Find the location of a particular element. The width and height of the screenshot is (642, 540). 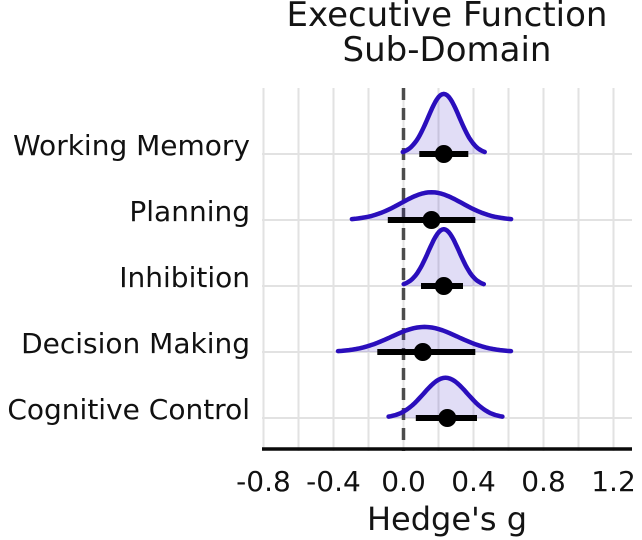

x-tick-label-0p0: 0.0 is located at coordinates (403, 481).